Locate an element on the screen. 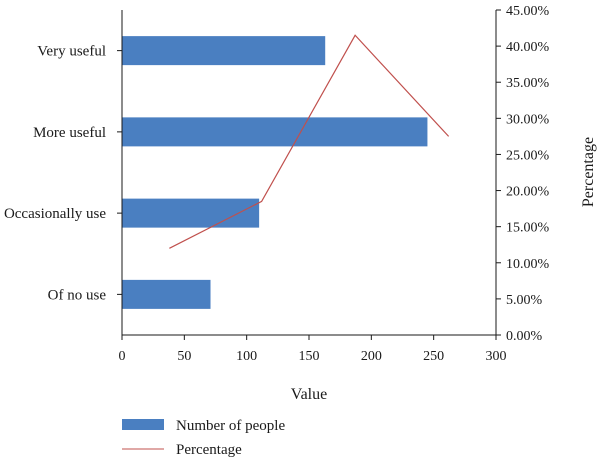 The image size is (600, 460). category-label: More useful is located at coordinates (69, 133).